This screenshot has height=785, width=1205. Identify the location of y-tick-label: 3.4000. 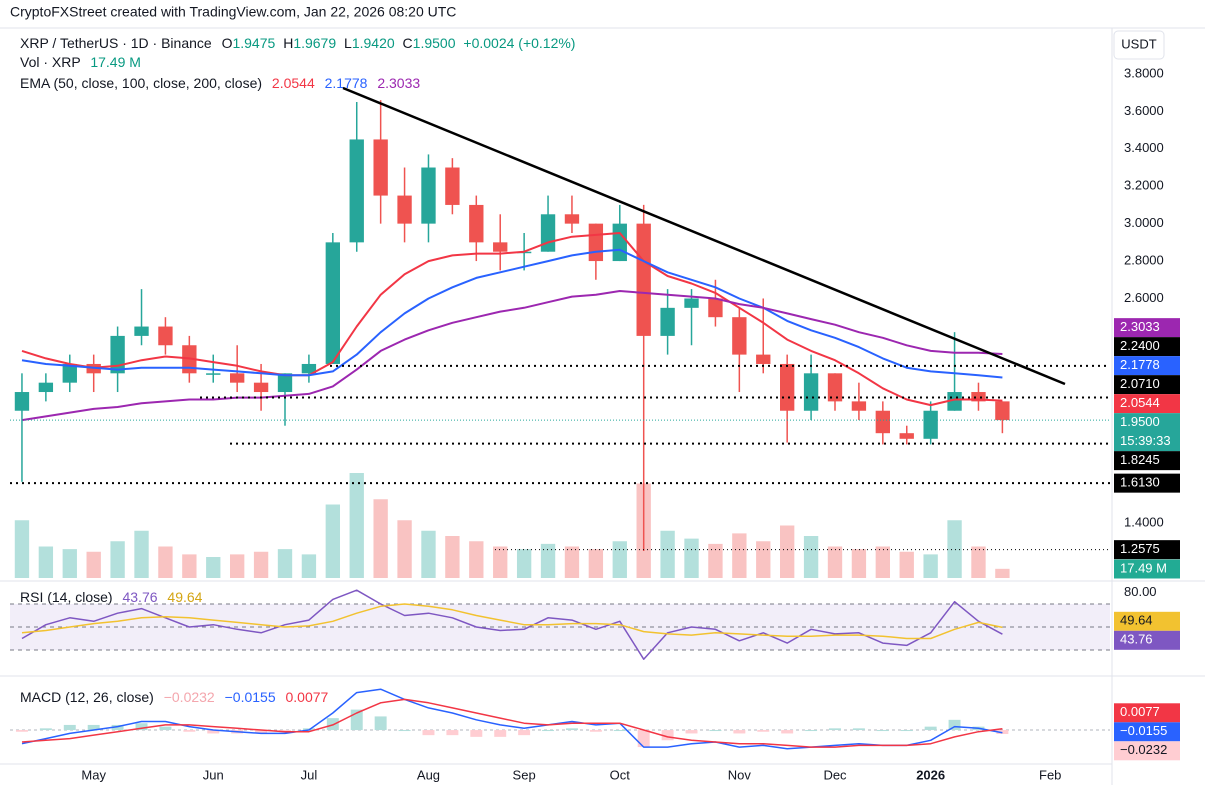
(1144, 147).